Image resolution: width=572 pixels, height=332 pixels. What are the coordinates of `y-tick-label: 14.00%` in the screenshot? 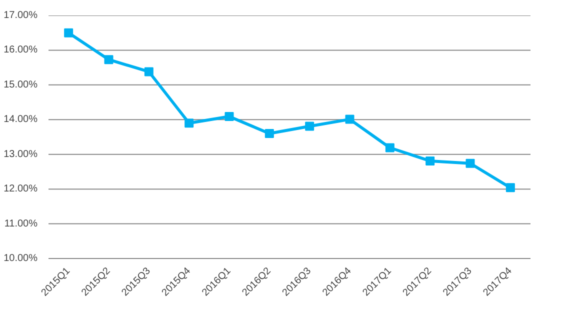 It's located at (21, 120).